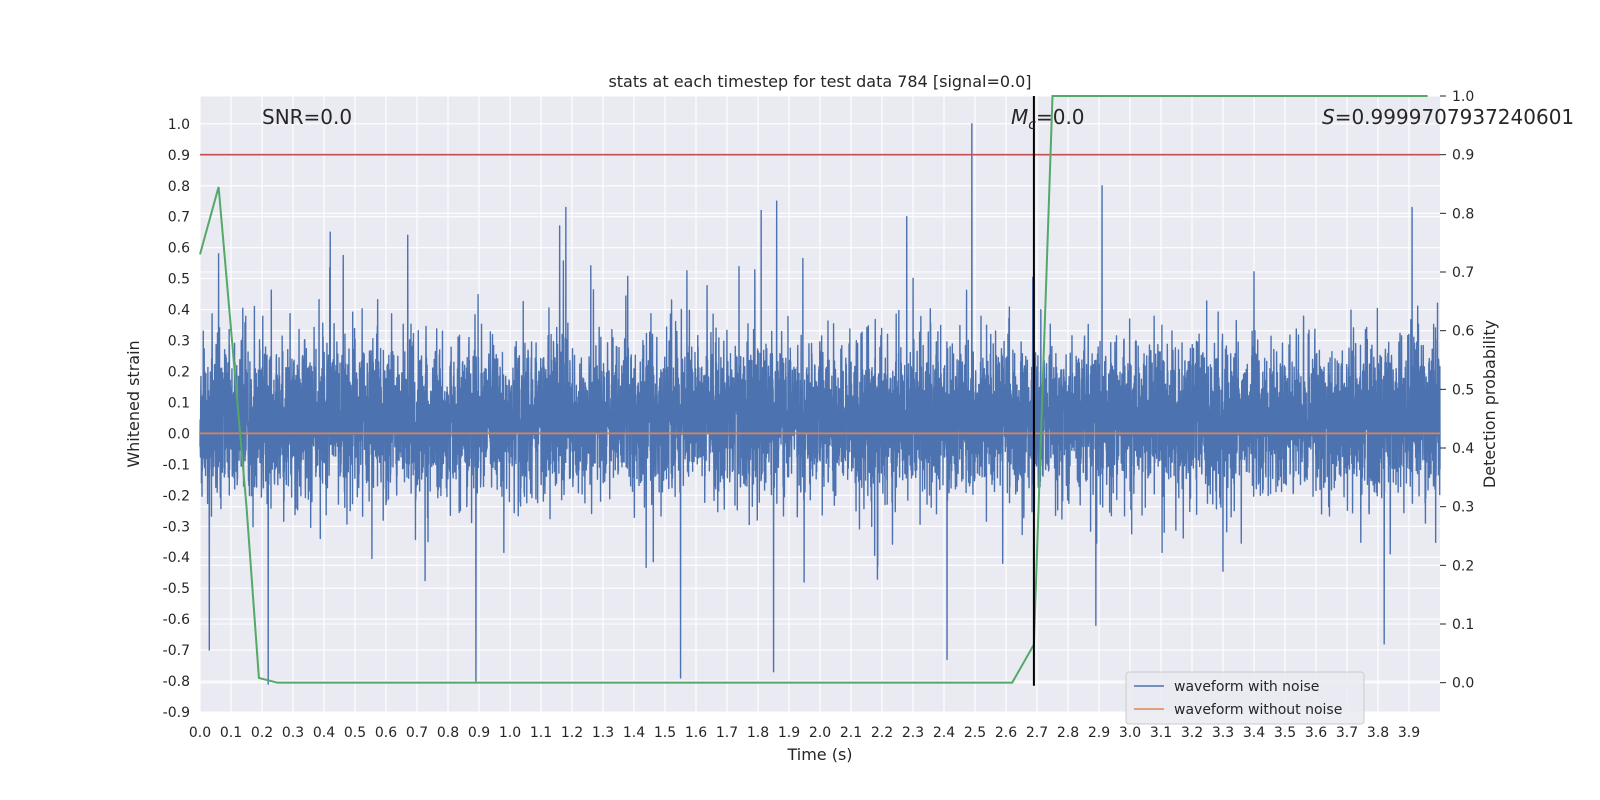 This screenshot has height=800, width=1600. Describe the element at coordinates (179, 125) in the screenshot. I see `y-tick-label: 1.0` at that location.